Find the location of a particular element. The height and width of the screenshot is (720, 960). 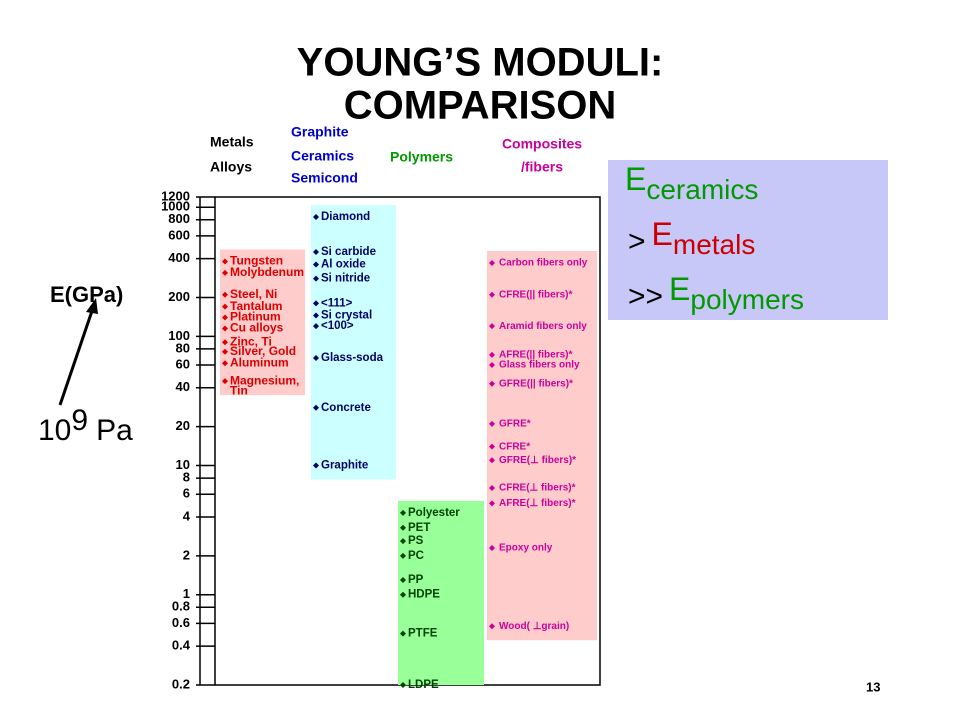

annotation-exponent: 9 is located at coordinates (79, 420).